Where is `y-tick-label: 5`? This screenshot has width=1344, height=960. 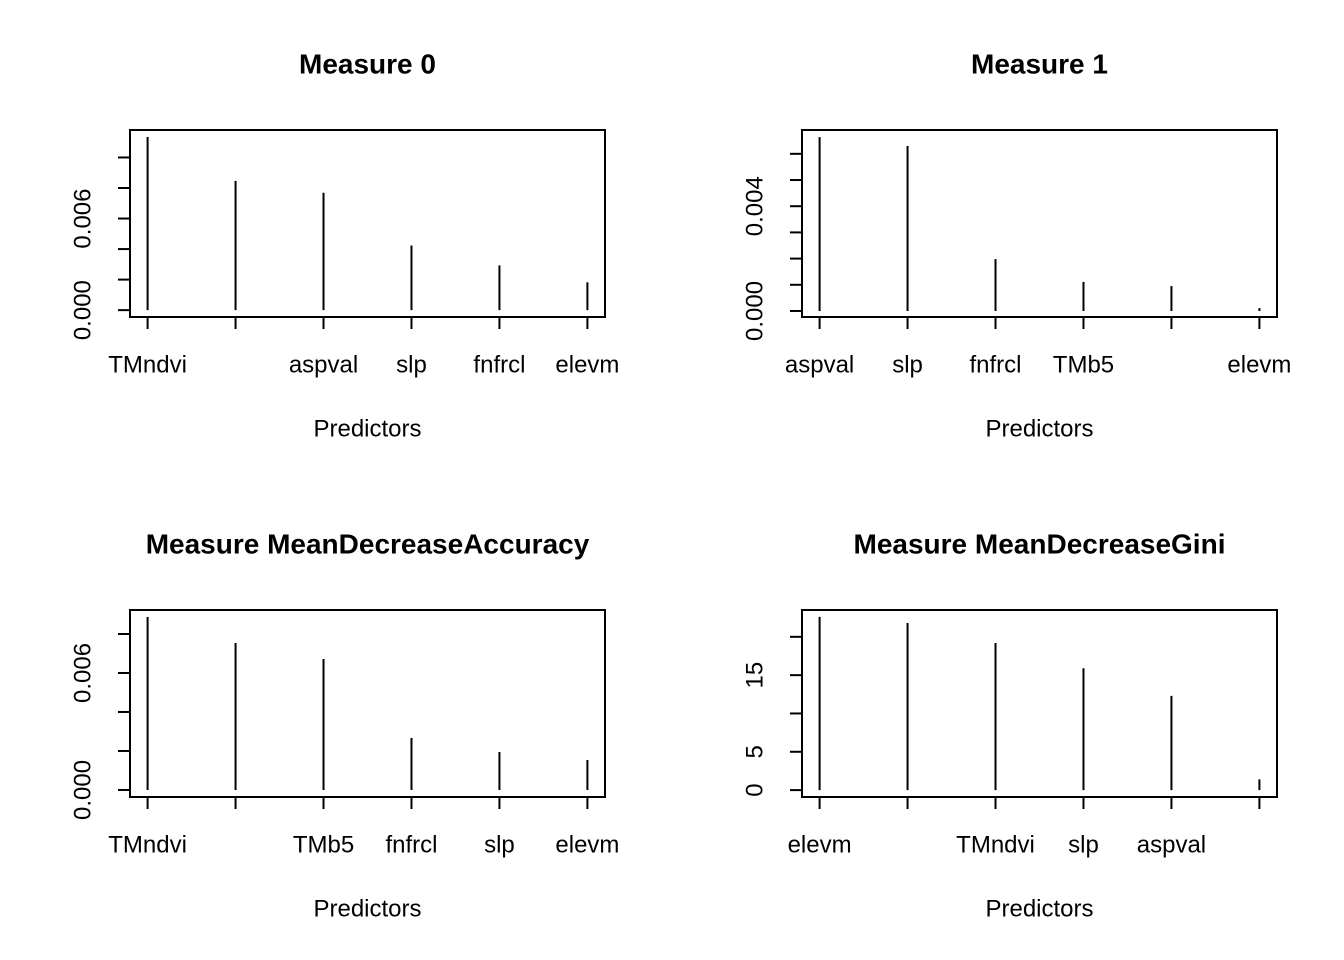 y-tick-label: 5 is located at coordinates (754, 751).